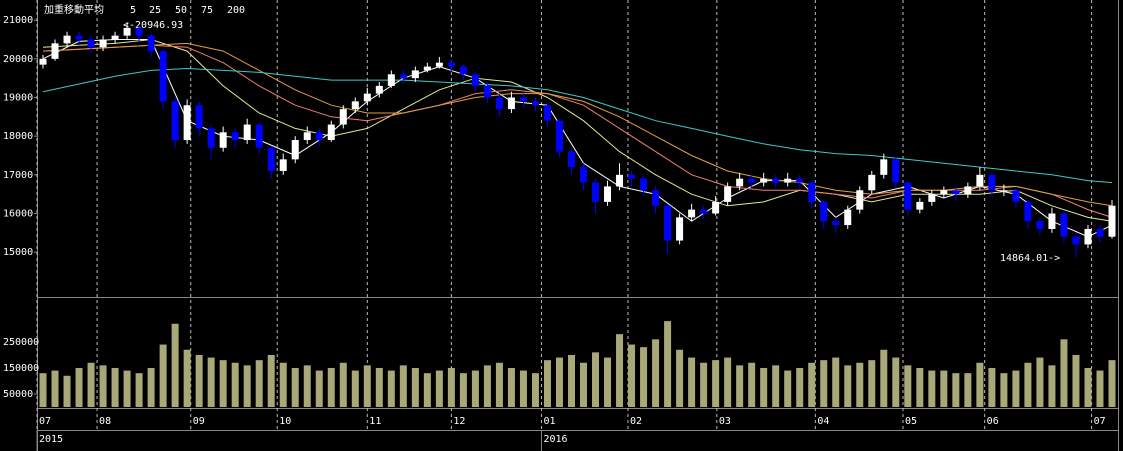  Describe the element at coordinates (1030, 258) in the screenshot. I see `annotation: 14864.01->` at that location.